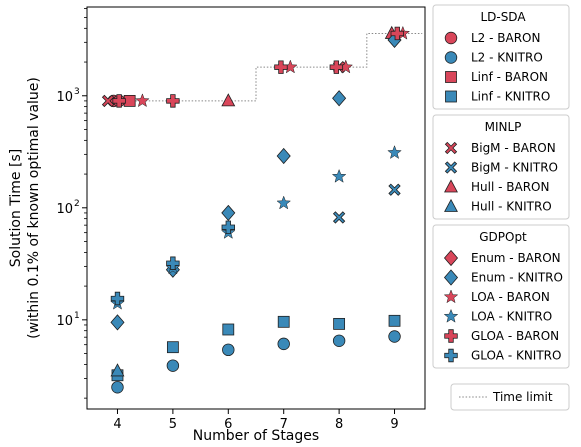  What do you see at coordinates (77, 204) in the screenshot?
I see `y-tick-exponent: 2` at bounding box center [77, 204].